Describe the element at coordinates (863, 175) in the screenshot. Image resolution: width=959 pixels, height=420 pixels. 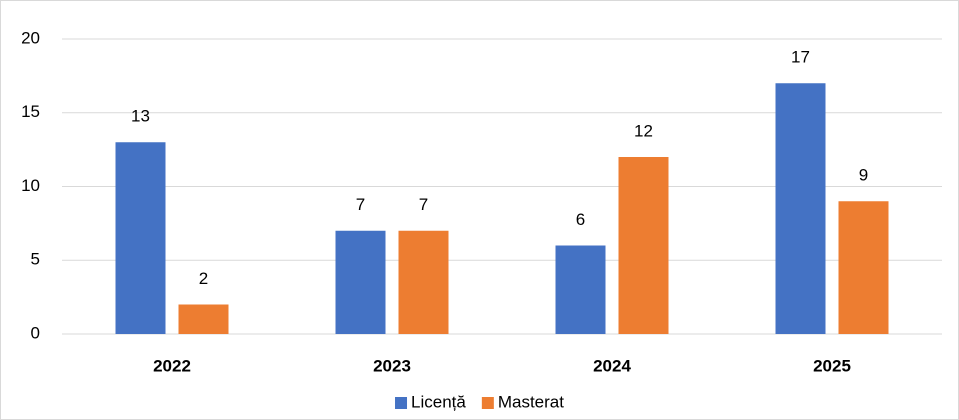
I see `data-label: 9` at that location.